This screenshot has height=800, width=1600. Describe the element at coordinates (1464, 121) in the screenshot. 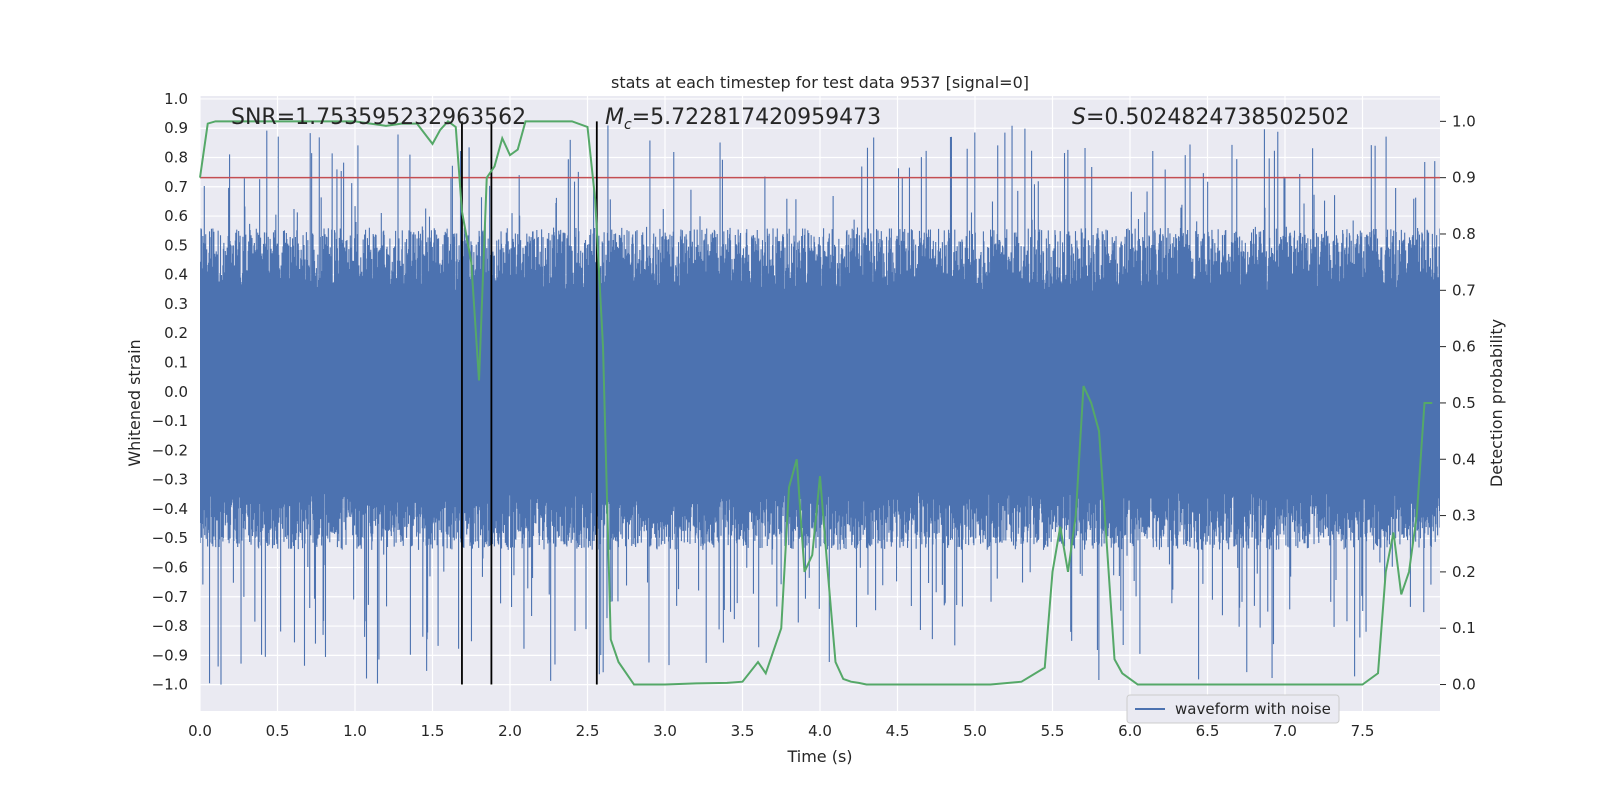

I see `y2-tick-label: 1.0` at that location.